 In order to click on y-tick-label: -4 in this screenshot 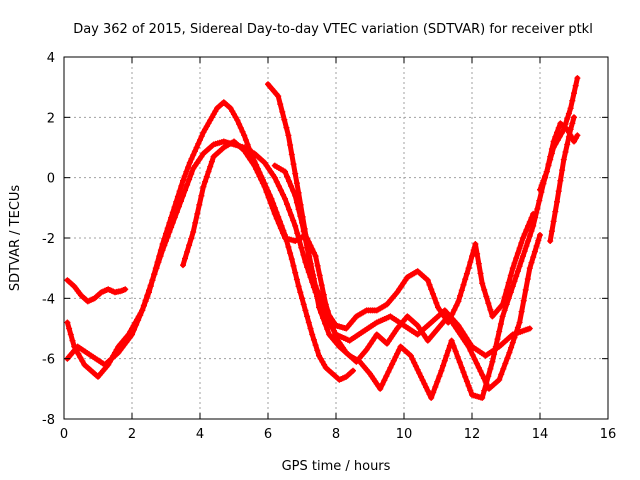, I will do `click(48, 299)`.